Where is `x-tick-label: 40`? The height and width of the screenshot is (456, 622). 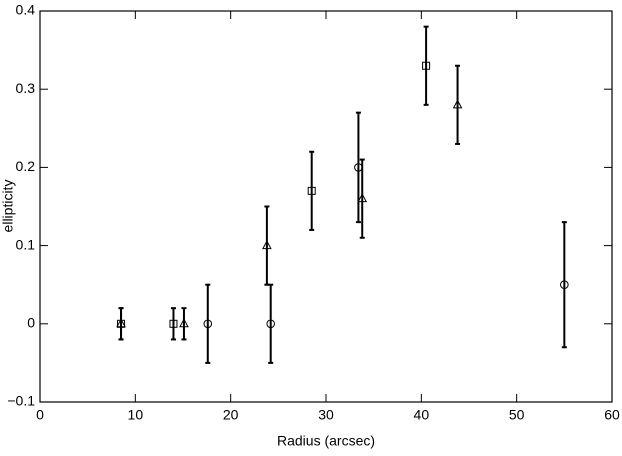
x-tick-label: 40 is located at coordinates (422, 415).